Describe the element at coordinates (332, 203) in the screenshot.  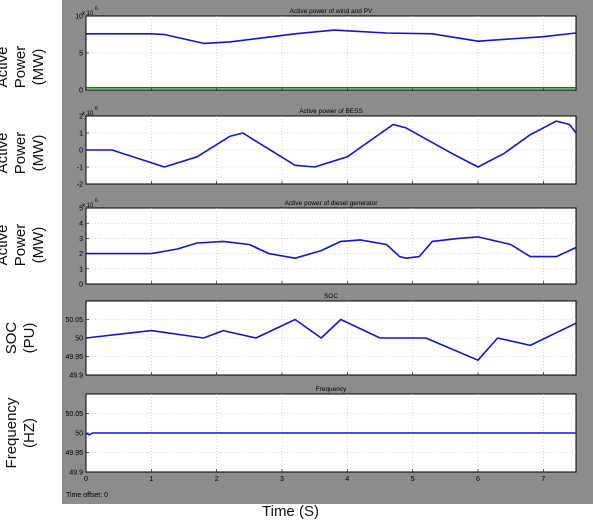
I see `chart-title-diesel: Active power of diesel generator` at that location.